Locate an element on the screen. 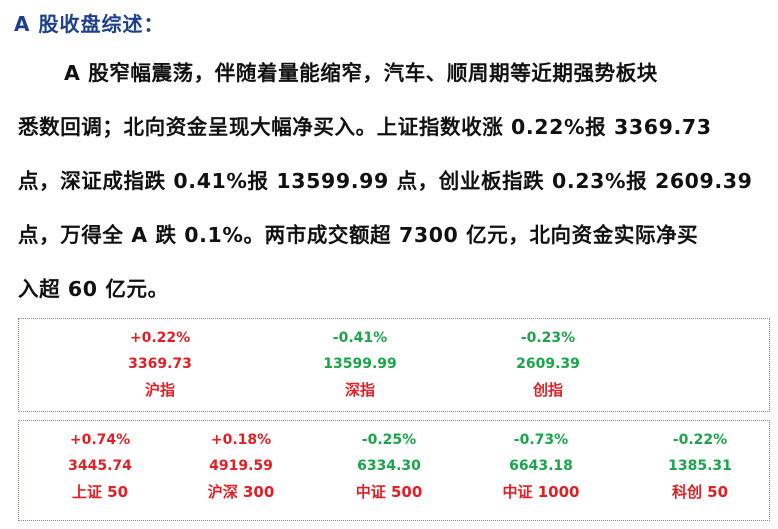 This screenshot has width=778, height=529. index-card-kc50: -0.22% 1385.31 科创 50 is located at coordinates (700, 466).